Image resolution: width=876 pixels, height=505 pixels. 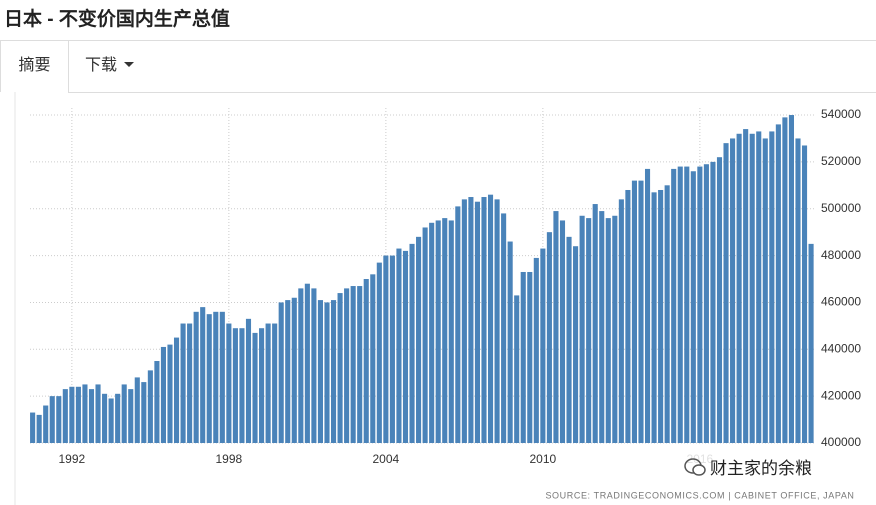 I want to click on watermark-text: 财主家的余粮, so click(x=761, y=468).